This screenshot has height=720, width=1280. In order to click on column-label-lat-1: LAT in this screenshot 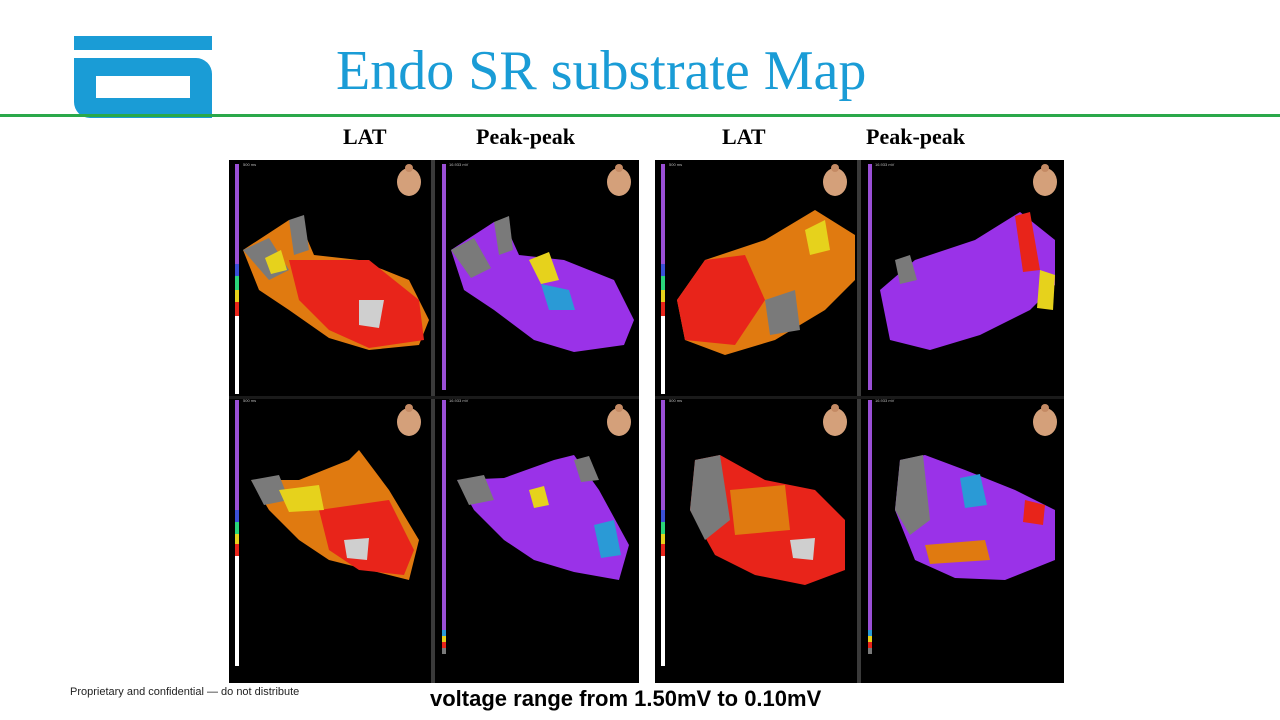, I will do `click(365, 136)`.